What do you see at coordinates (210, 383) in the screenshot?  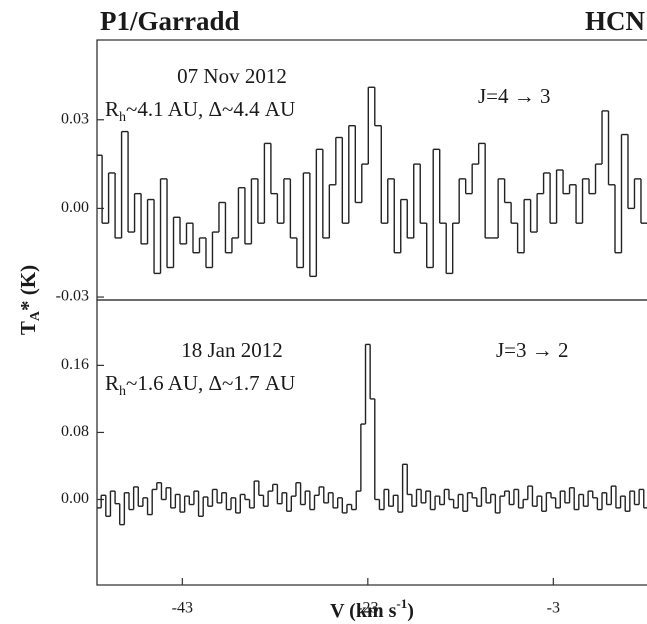 I see `distance-text: ~1.6 AU, Δ~1.7 AU` at bounding box center [210, 383].